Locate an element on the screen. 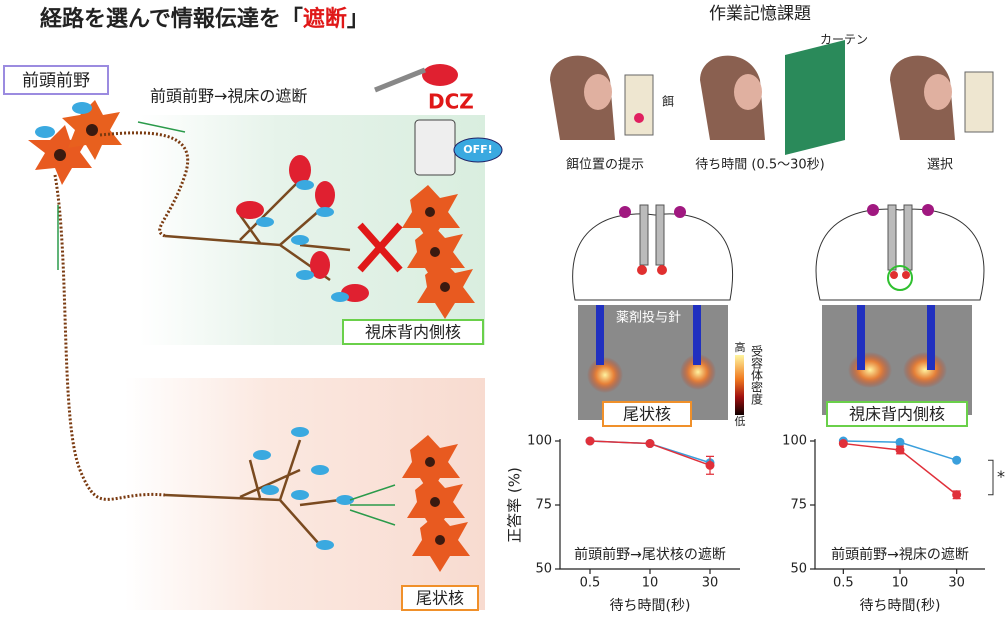 This screenshot has height=619, width=1007. source-label: 前頭前野 is located at coordinates (56, 81).